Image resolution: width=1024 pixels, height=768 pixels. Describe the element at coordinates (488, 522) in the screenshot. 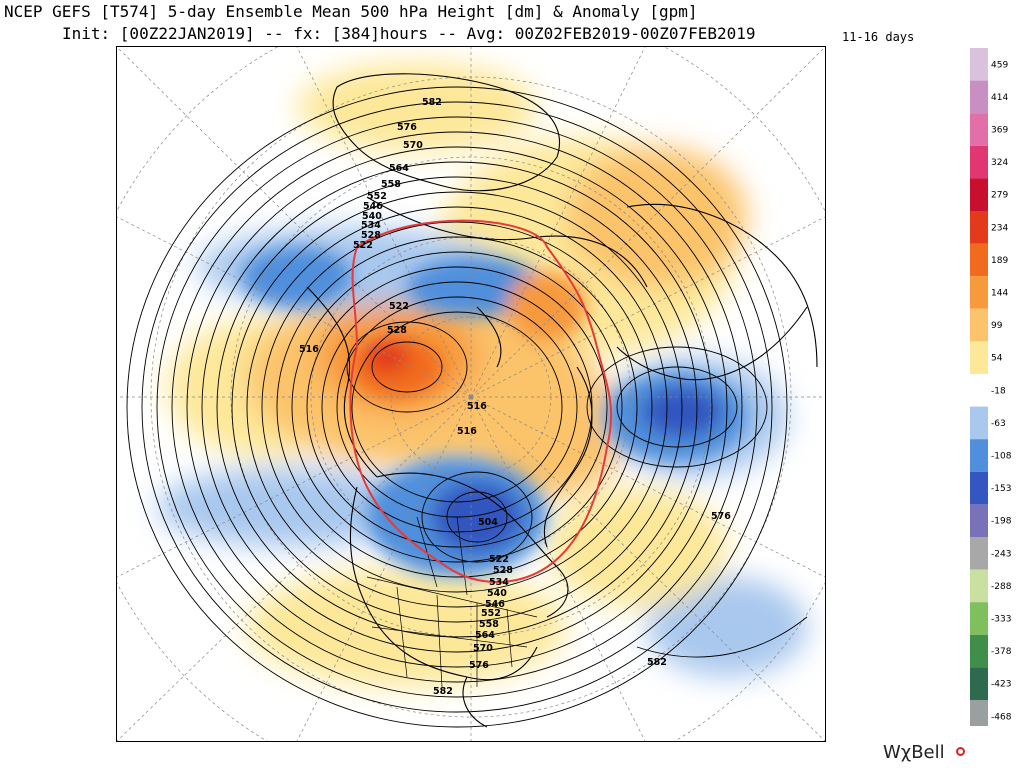

I see `contour-label: 504` at that location.